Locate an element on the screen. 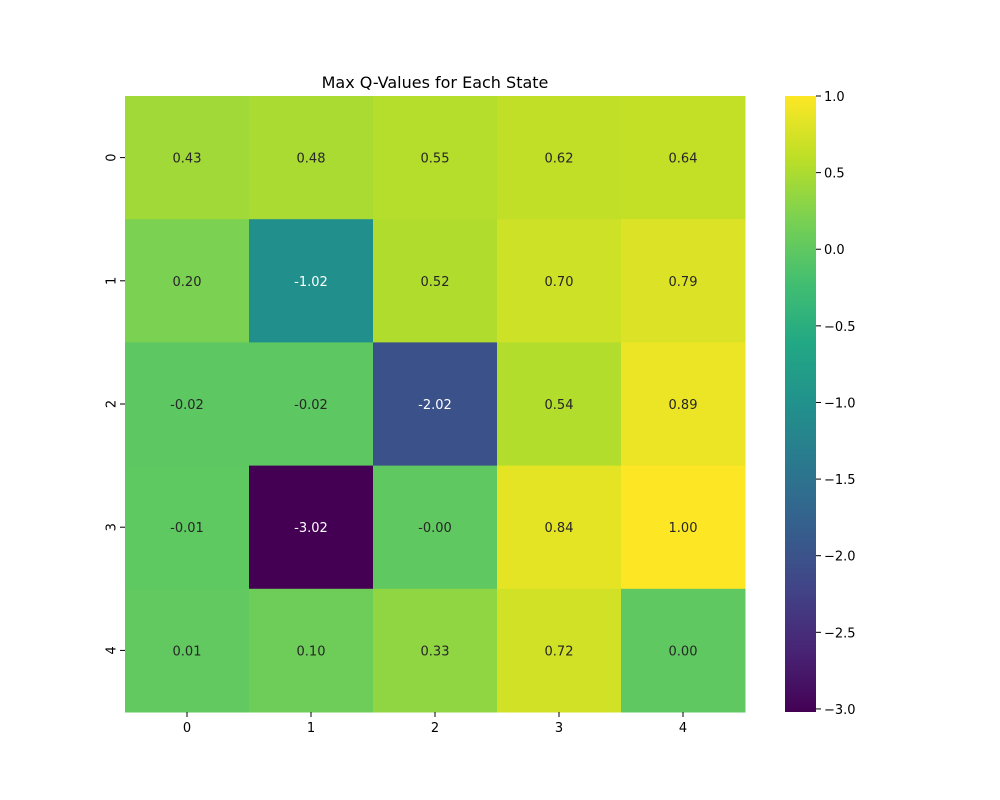 The height and width of the screenshot is (800, 1000). cell-label: 0.43 is located at coordinates (187, 159).